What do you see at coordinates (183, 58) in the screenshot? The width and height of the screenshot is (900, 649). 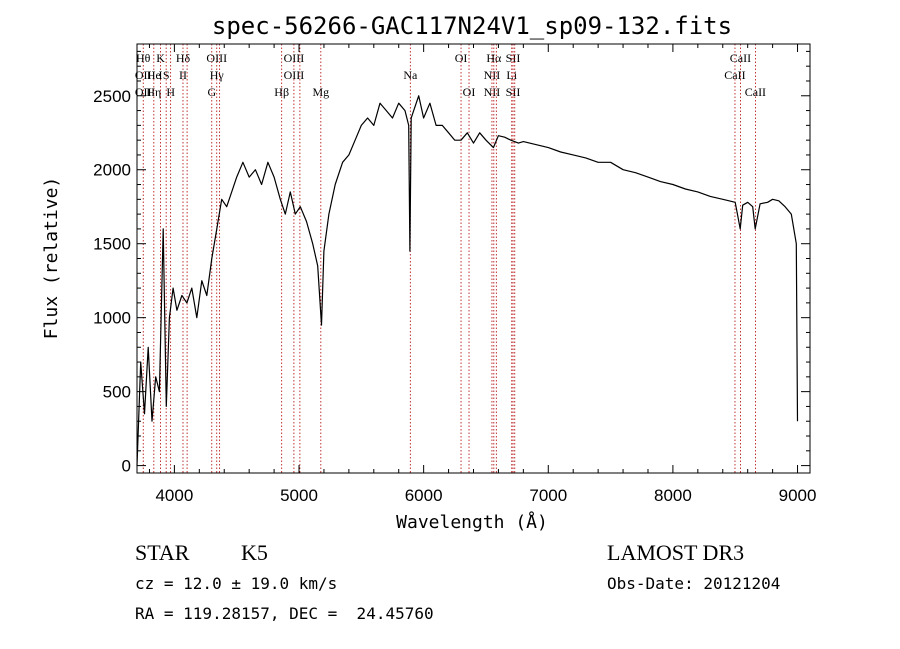 I see `marker-label: Hδ` at bounding box center [183, 58].